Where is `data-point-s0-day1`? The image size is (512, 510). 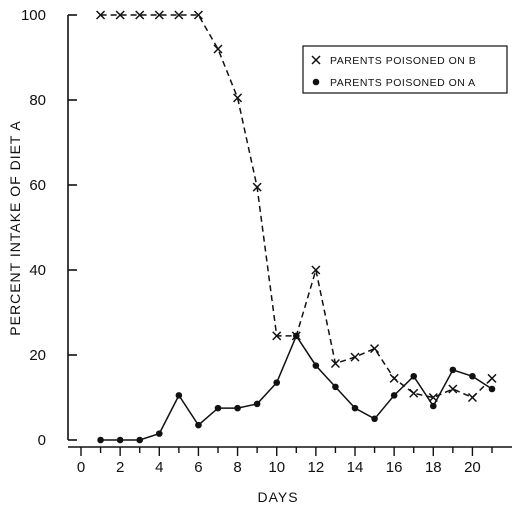 data-point-s0-day1 is located at coordinates (101, 15).